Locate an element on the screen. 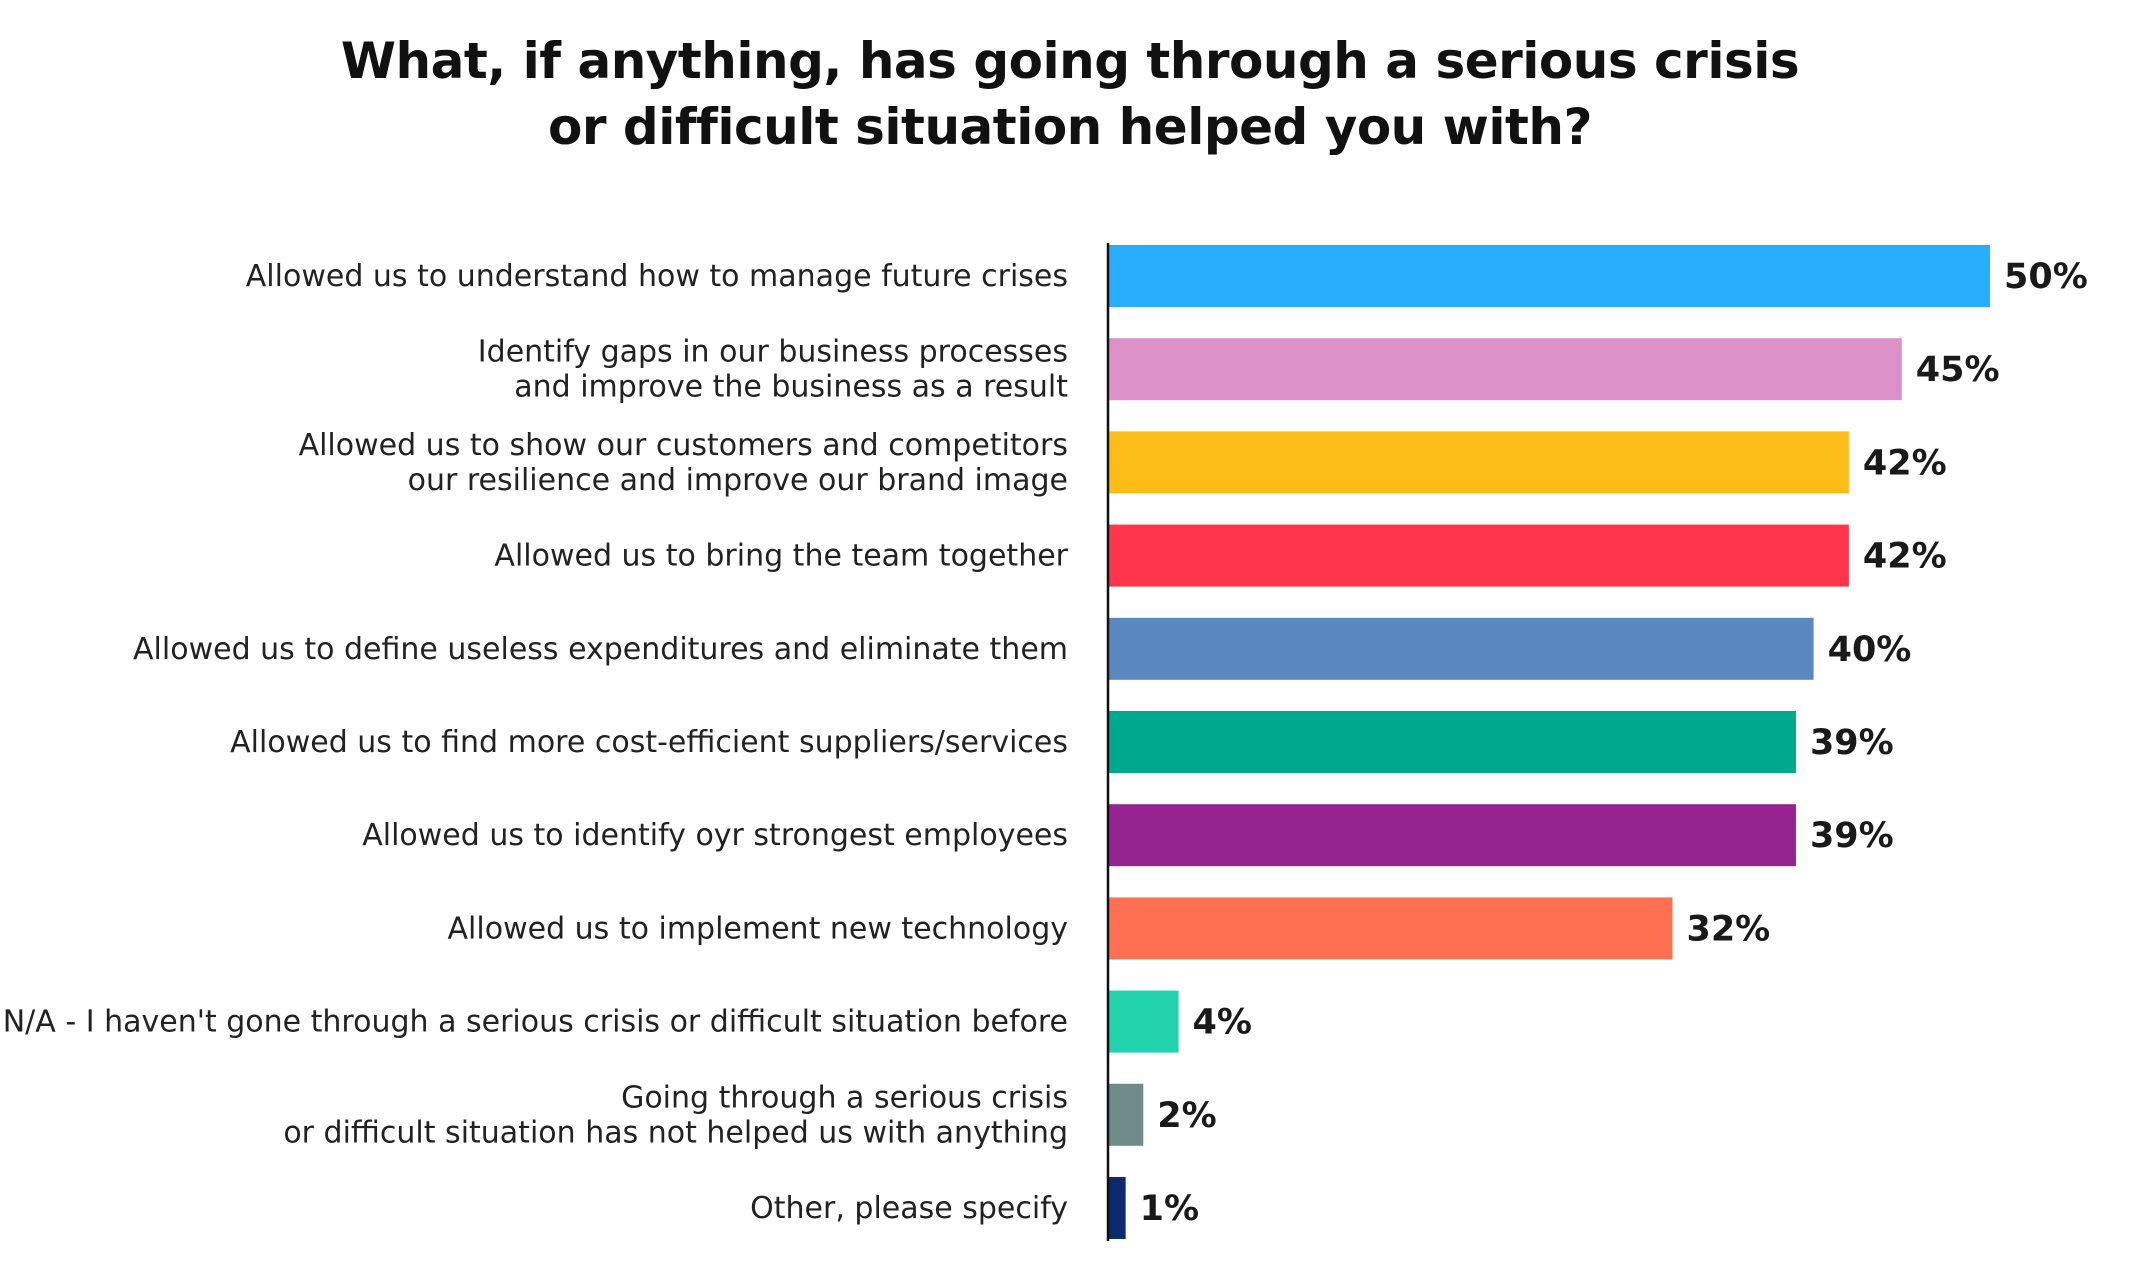 The image size is (2140, 1282). chart-title-line-2: or difficult situation helped you with? is located at coordinates (1070, 127).